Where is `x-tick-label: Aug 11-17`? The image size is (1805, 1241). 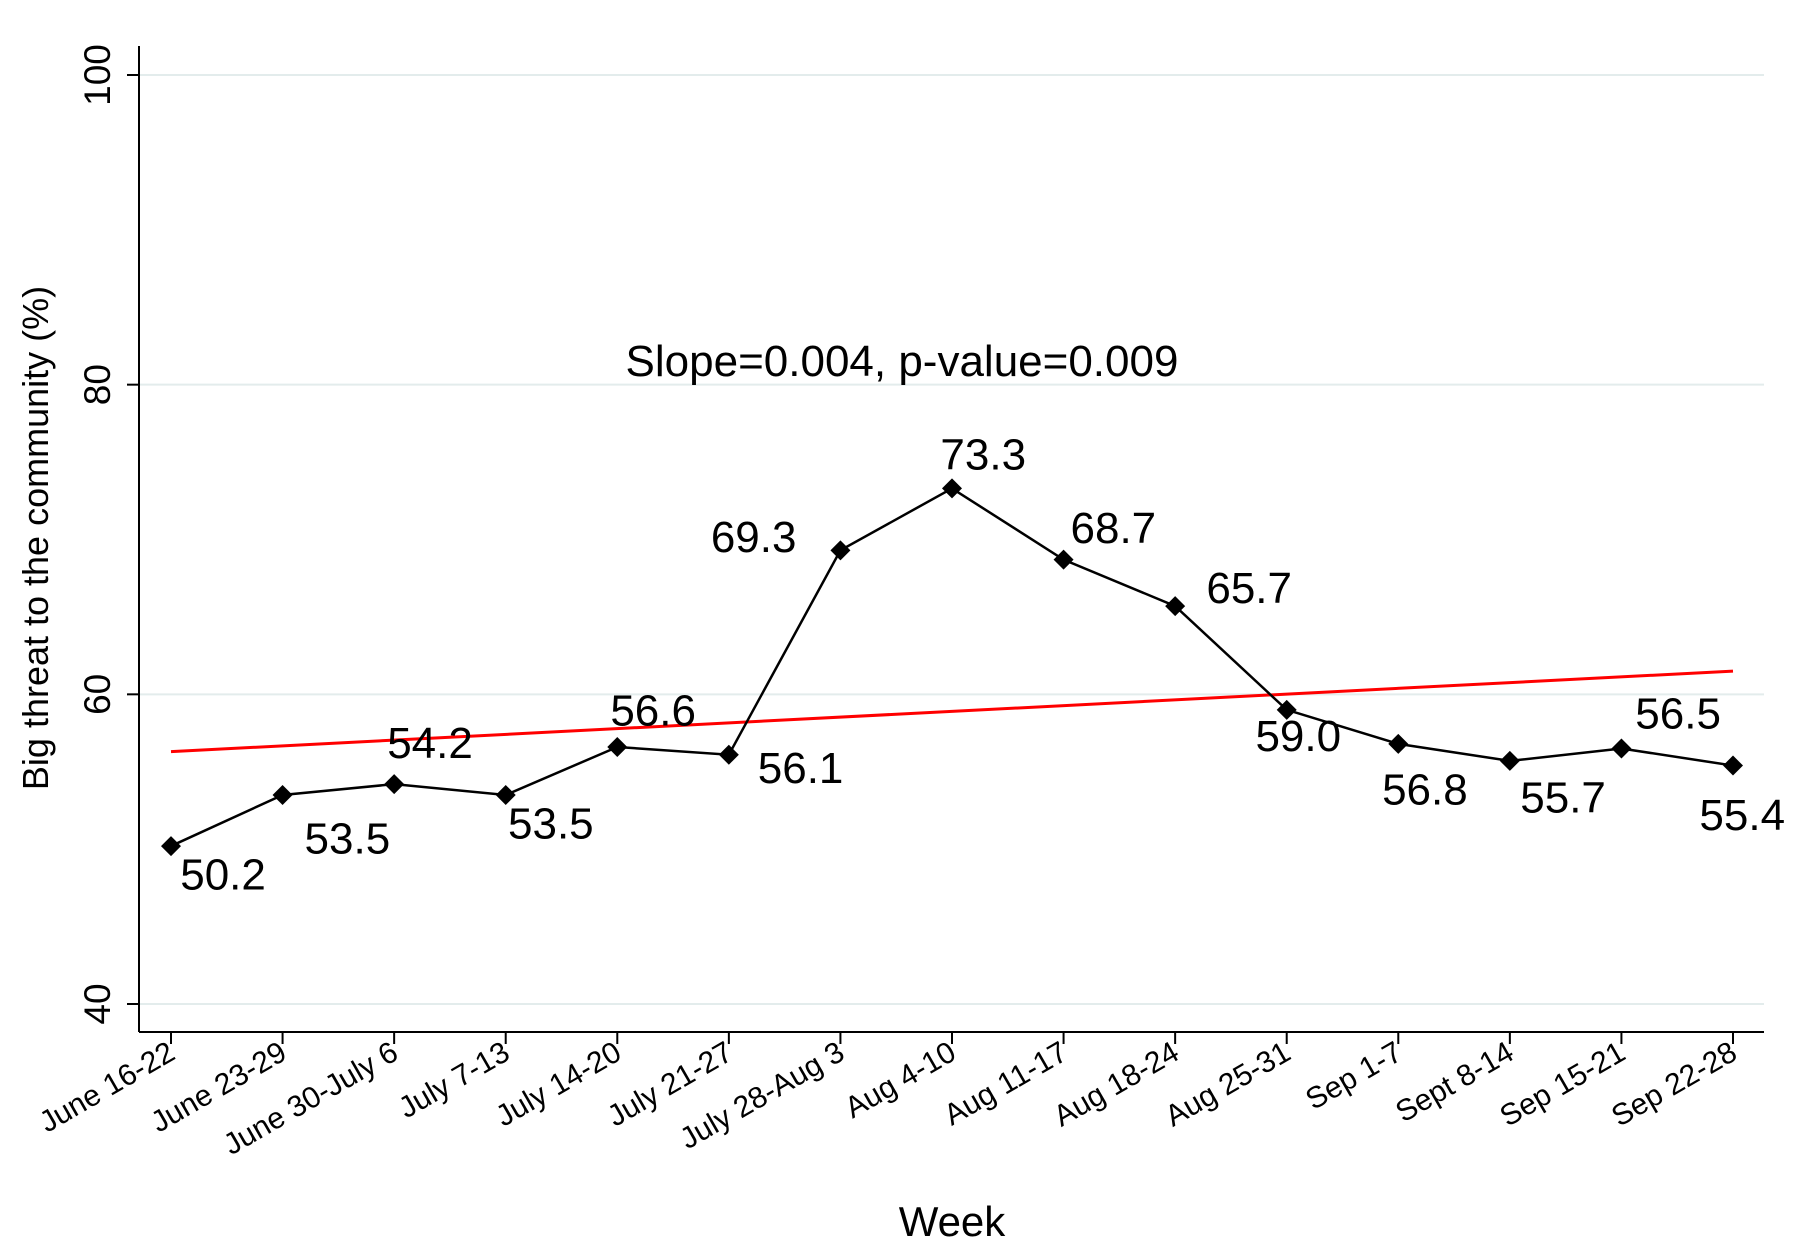 x-tick-label: Aug 11-17 is located at coordinates (1006, 1083).